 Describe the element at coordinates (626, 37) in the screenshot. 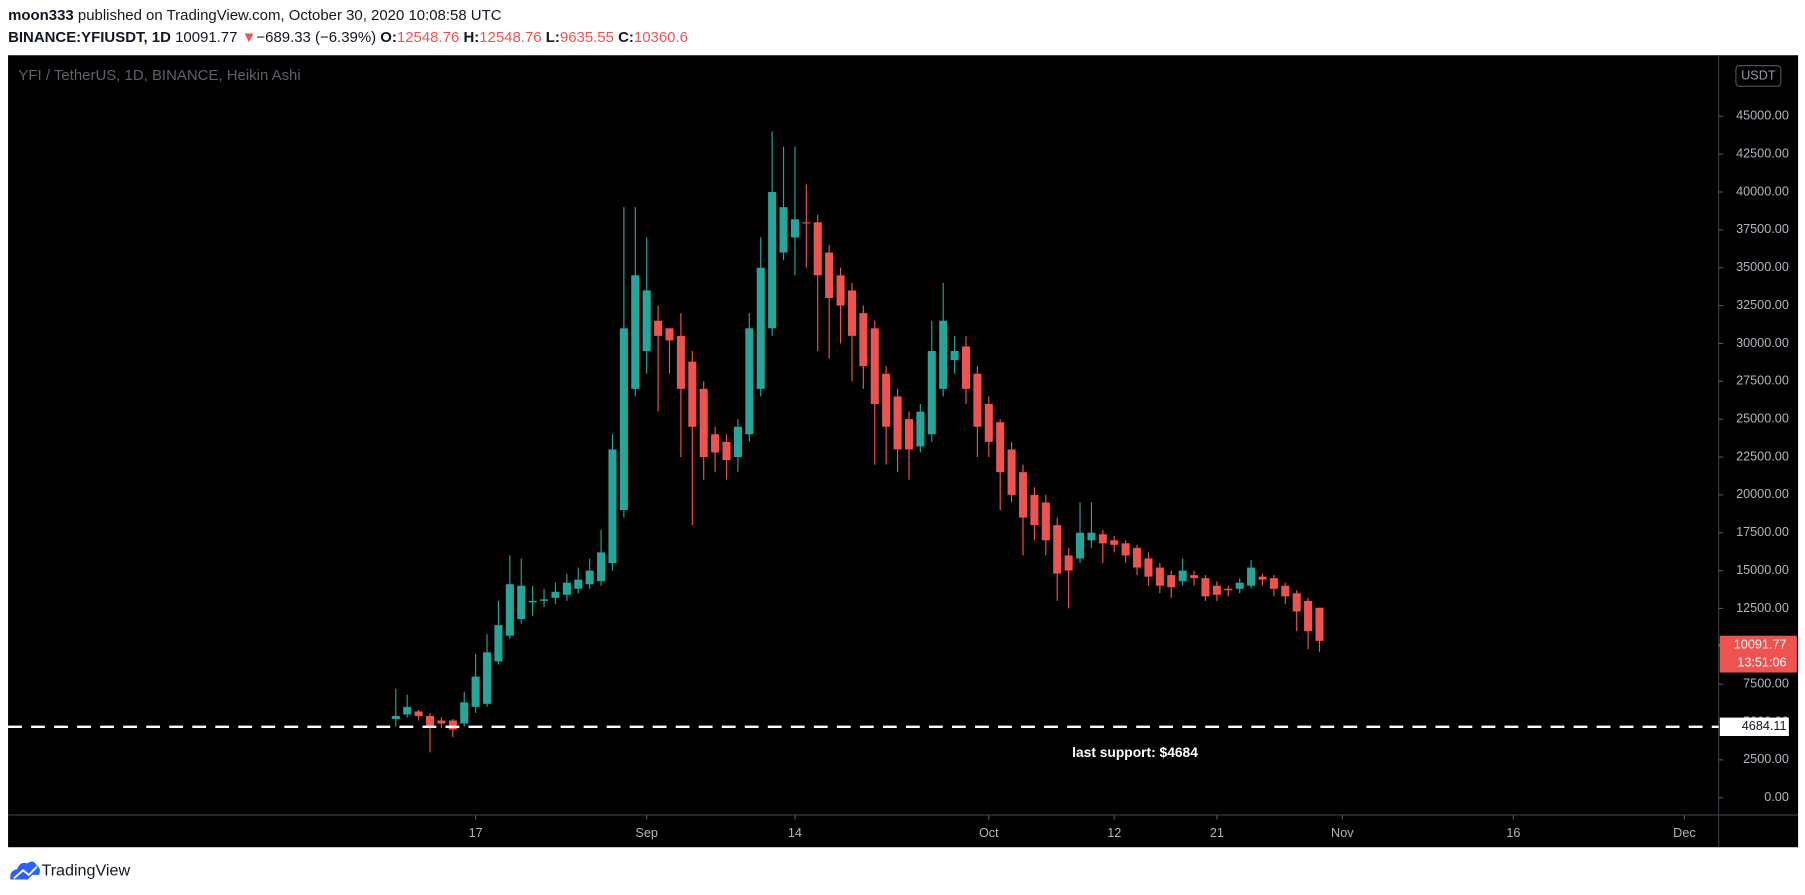

I see `ohlc-label: C:` at that location.